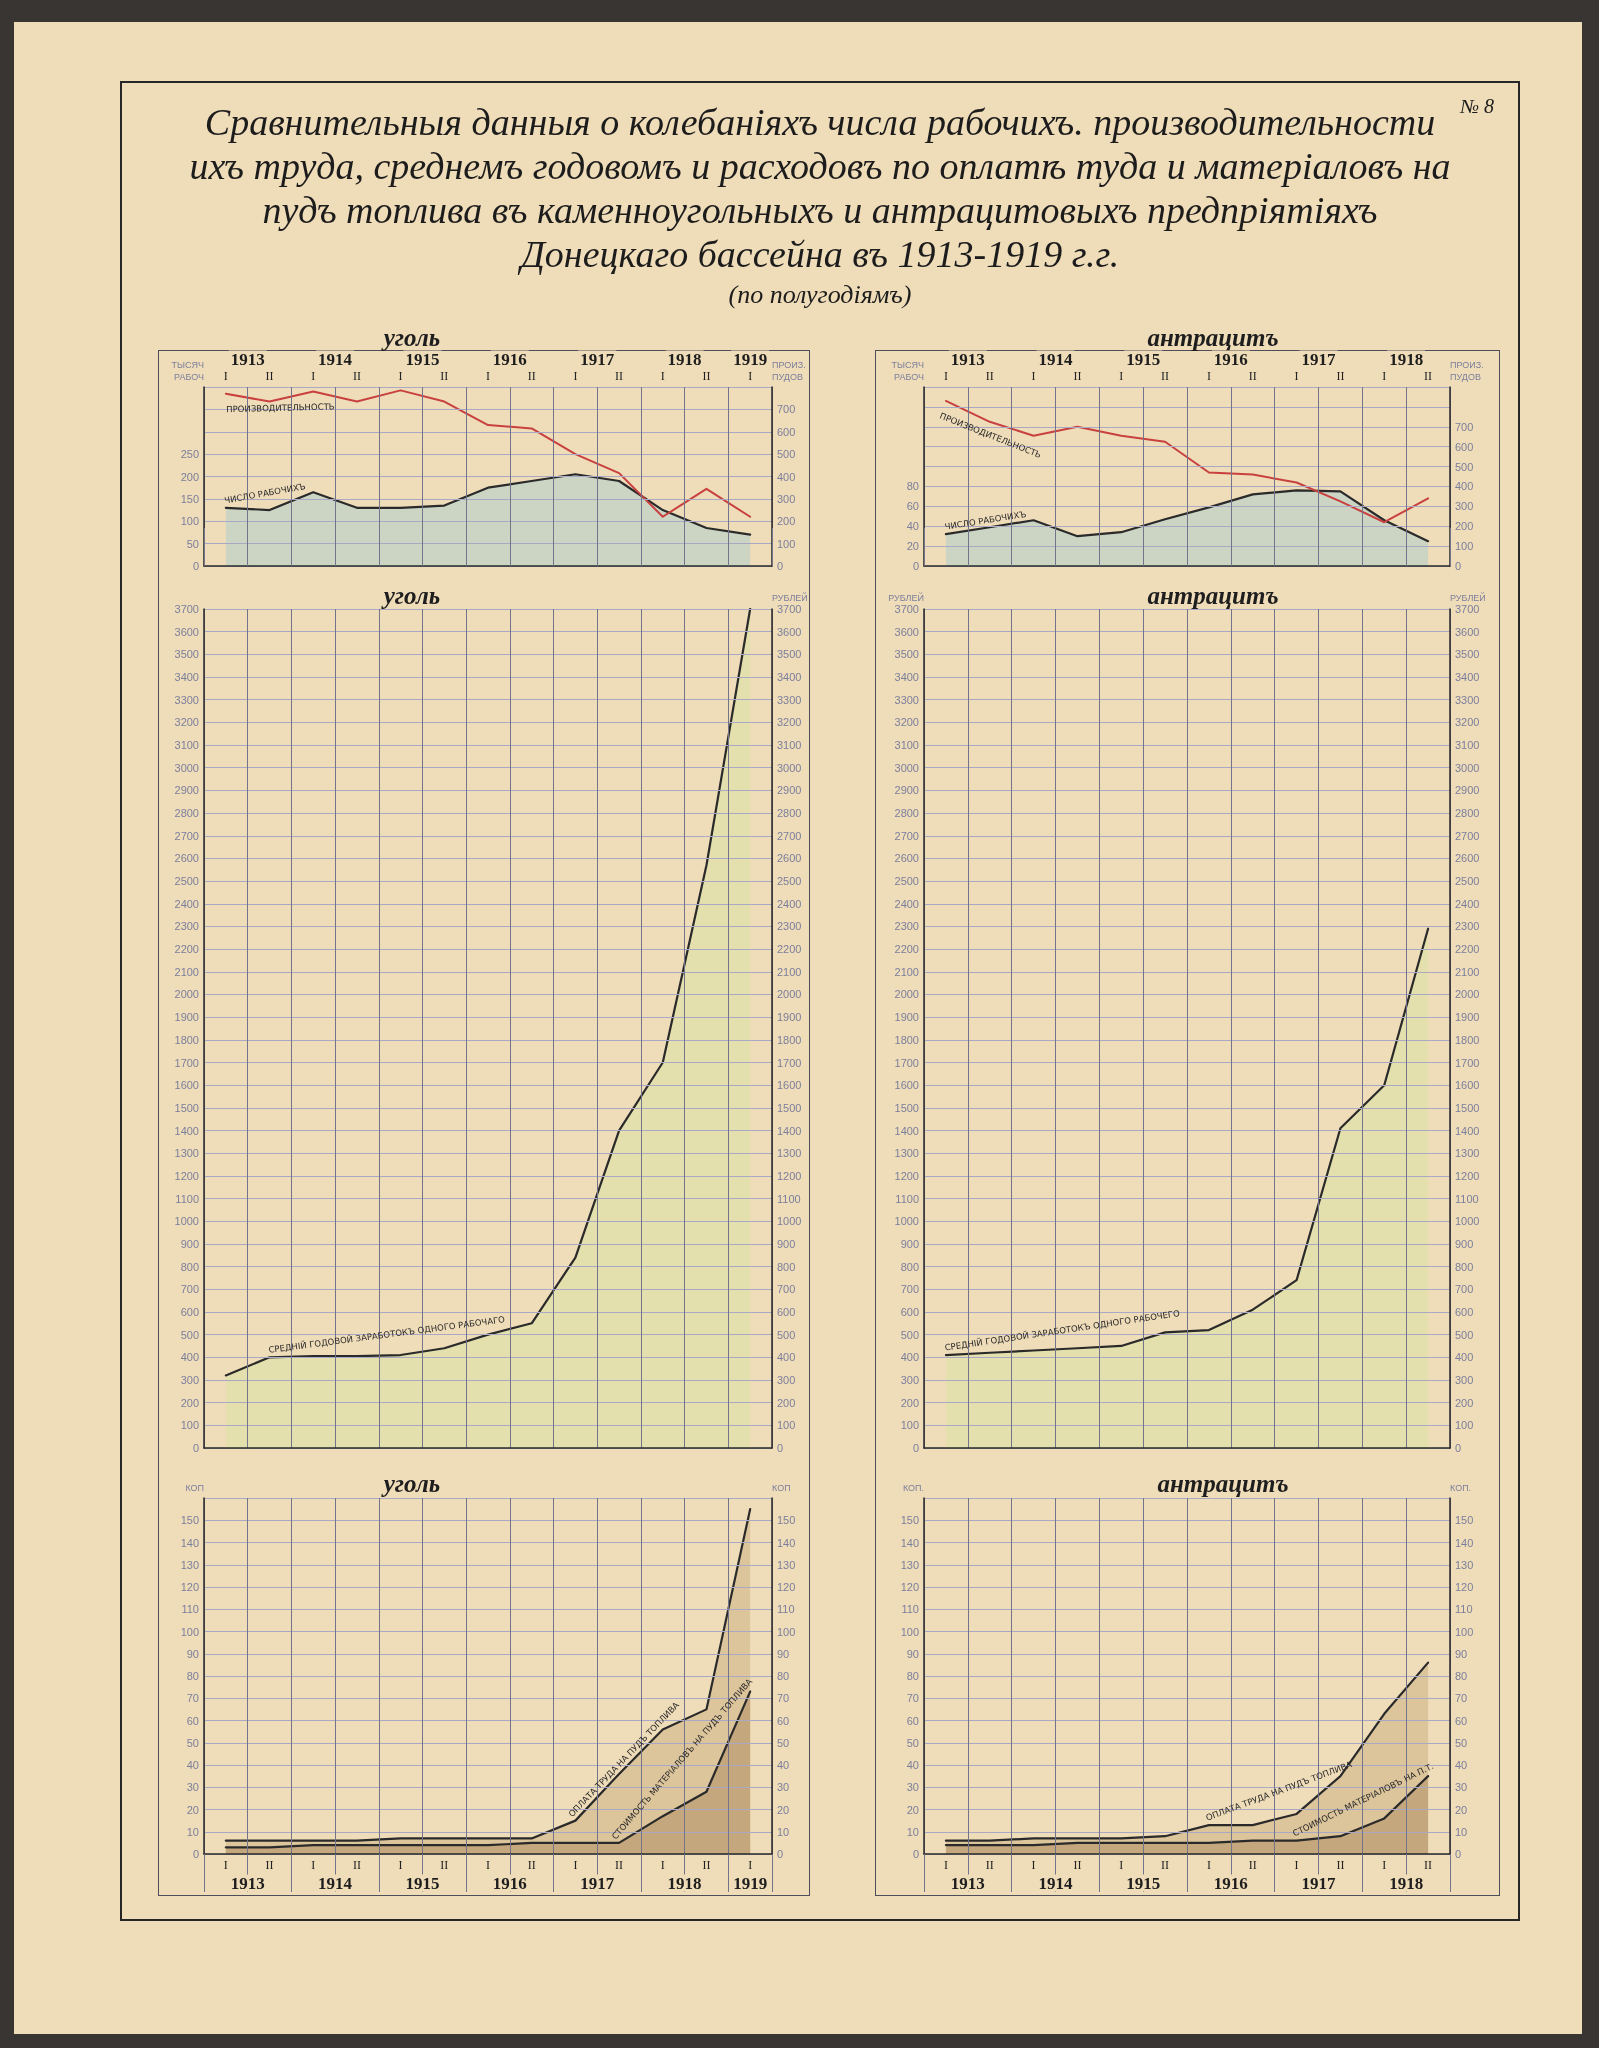  What do you see at coordinates (488, 453) in the screenshot?
I see `line-series` at bounding box center [488, 453].